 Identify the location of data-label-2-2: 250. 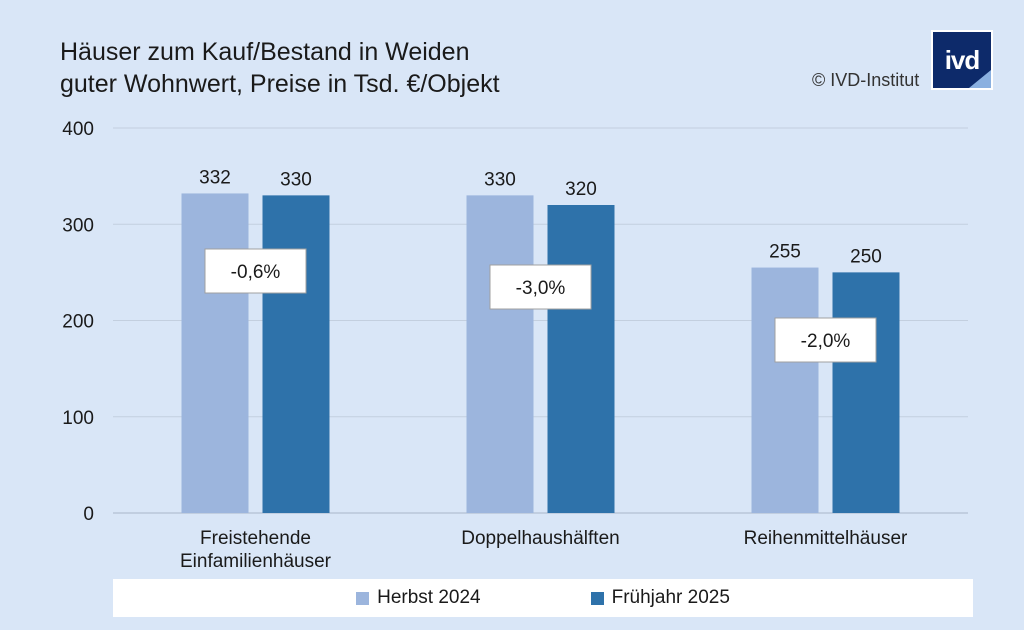
(866, 256).